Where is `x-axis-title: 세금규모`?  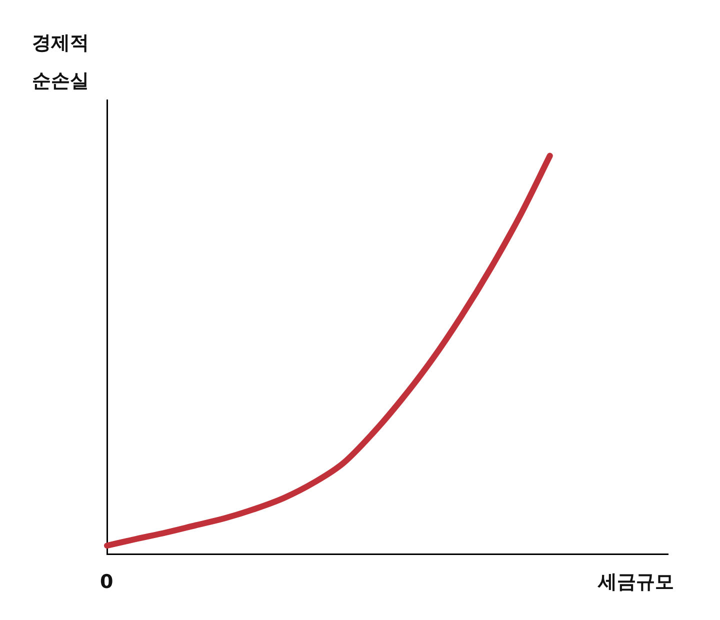 x-axis-title: 세금규모 is located at coordinates (636, 582).